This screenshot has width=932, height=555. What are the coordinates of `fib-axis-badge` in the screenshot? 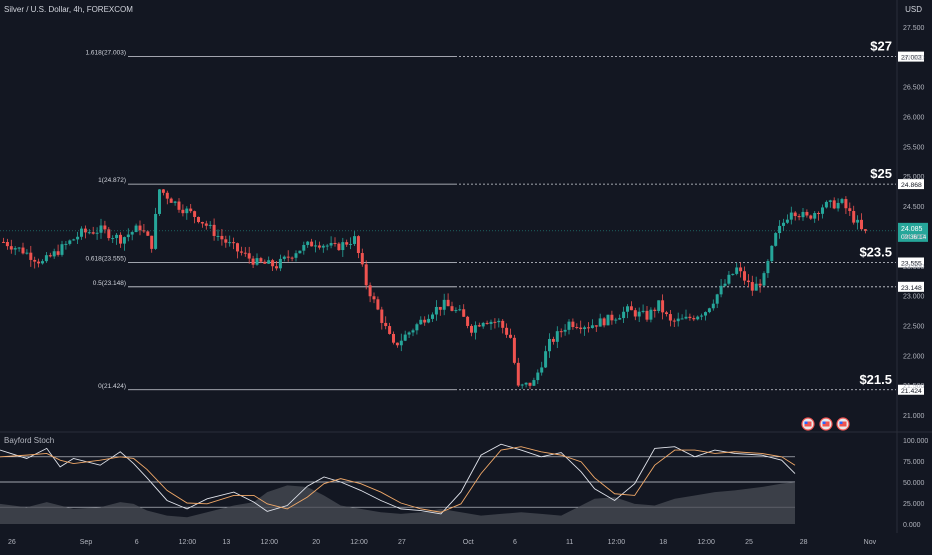 It's located at (911, 262).